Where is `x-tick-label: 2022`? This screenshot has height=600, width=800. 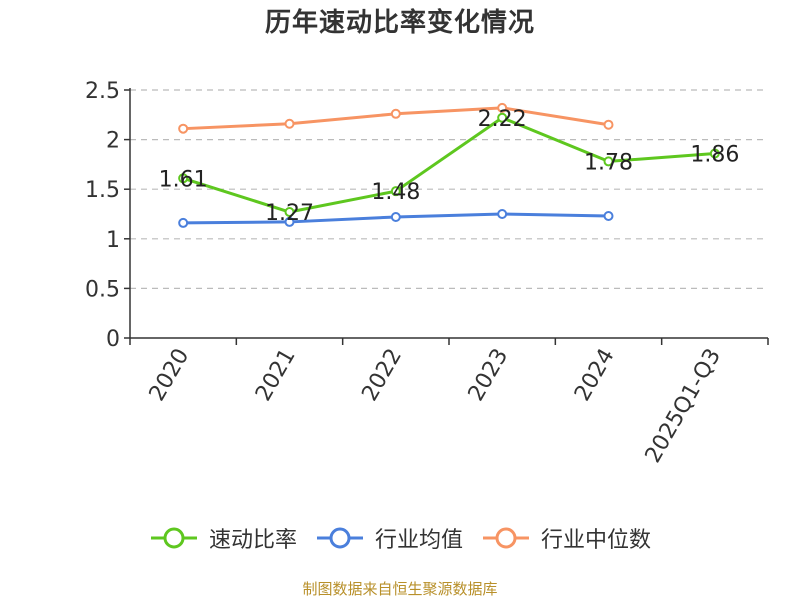 x-tick-label: 2022 is located at coordinates (382, 375).